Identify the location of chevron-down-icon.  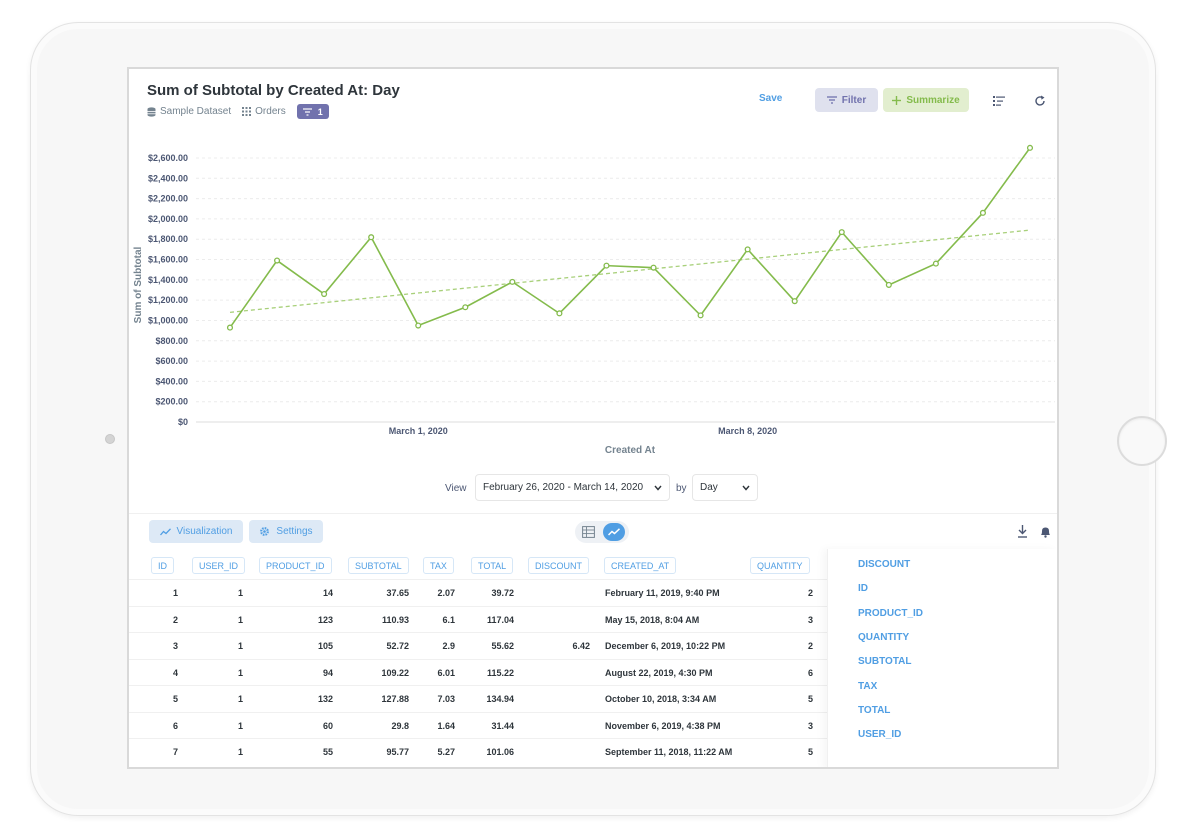
(658, 488).